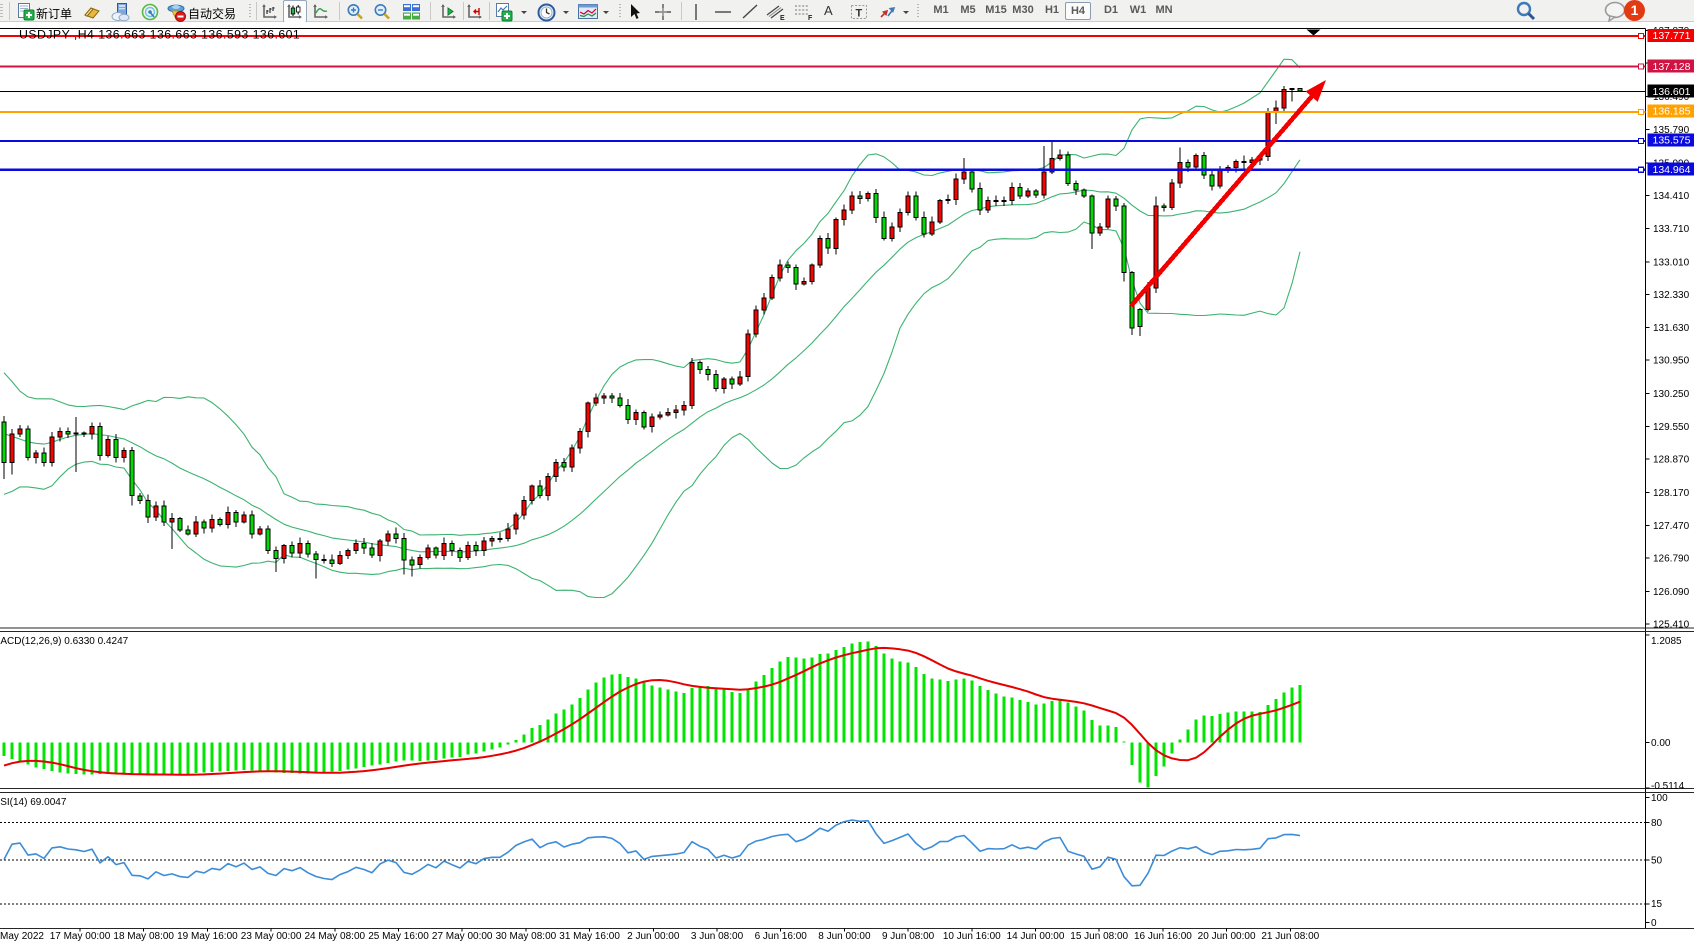 The width and height of the screenshot is (1694, 948). What do you see at coordinates (64, 641) in the screenshot?
I see `svg-text: MACD(12,26,9) 0.6330 0.4247` at bounding box center [64, 641].